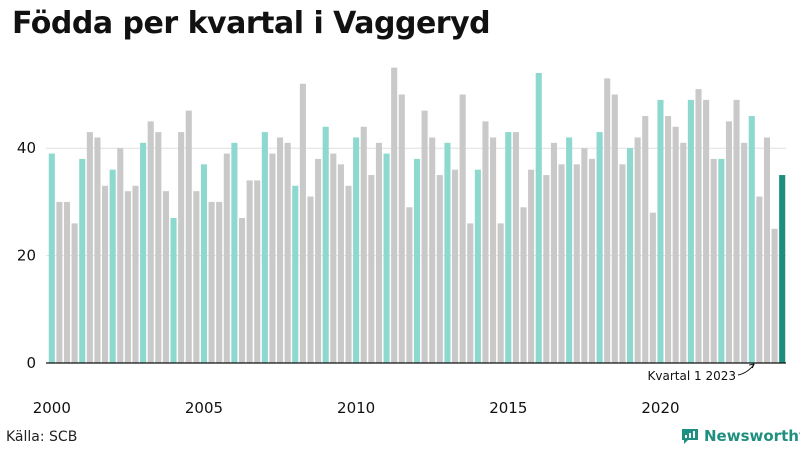  What do you see at coordinates (477, 266) in the screenshot?
I see `bar: 2014 K1: 36` at bounding box center [477, 266].